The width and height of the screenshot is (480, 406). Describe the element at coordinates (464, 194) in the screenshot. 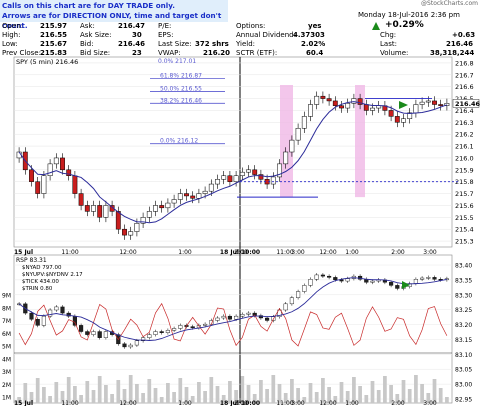

I see `price-tick-label: 215.7` at that location.